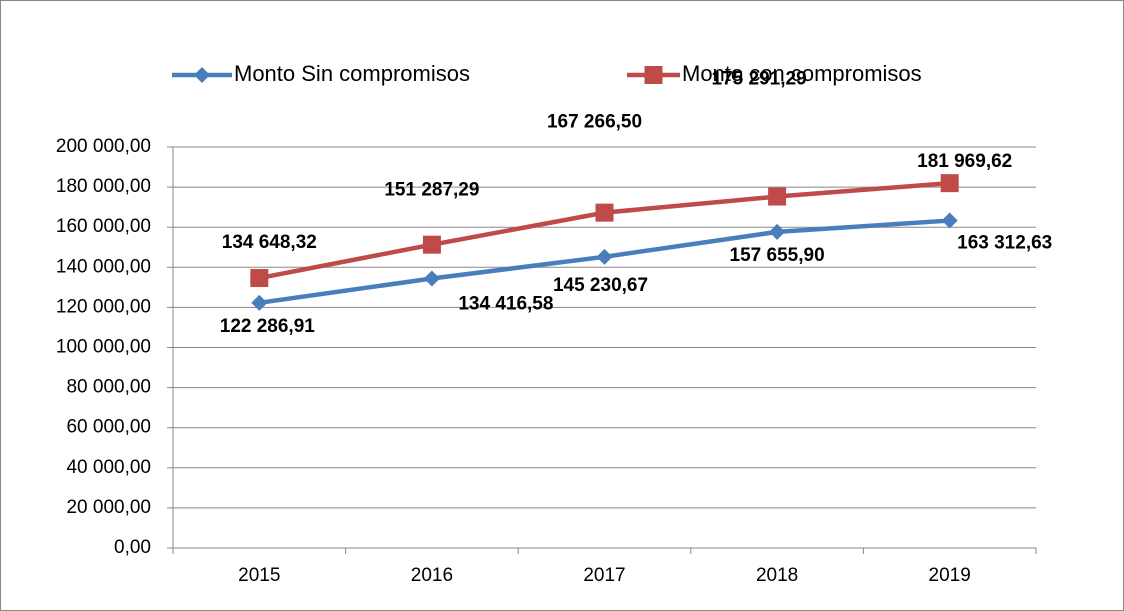 The width and height of the screenshot is (1124, 611). Describe the element at coordinates (431, 190) in the screenshot. I see `data-label: 151 287,29` at that location.